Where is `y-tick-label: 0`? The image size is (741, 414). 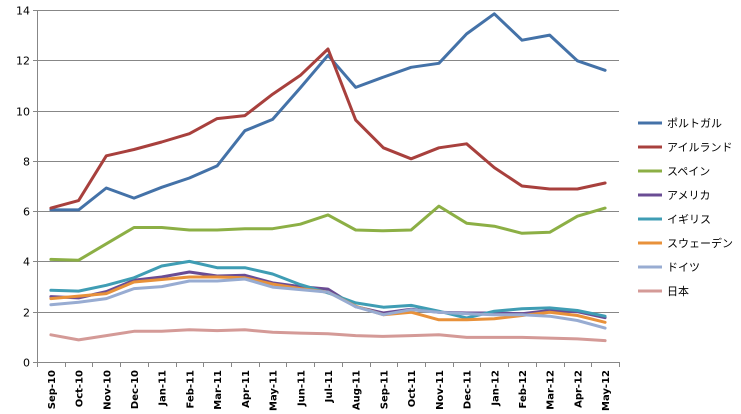 y-tick-label: 0 is located at coordinates (26, 363).